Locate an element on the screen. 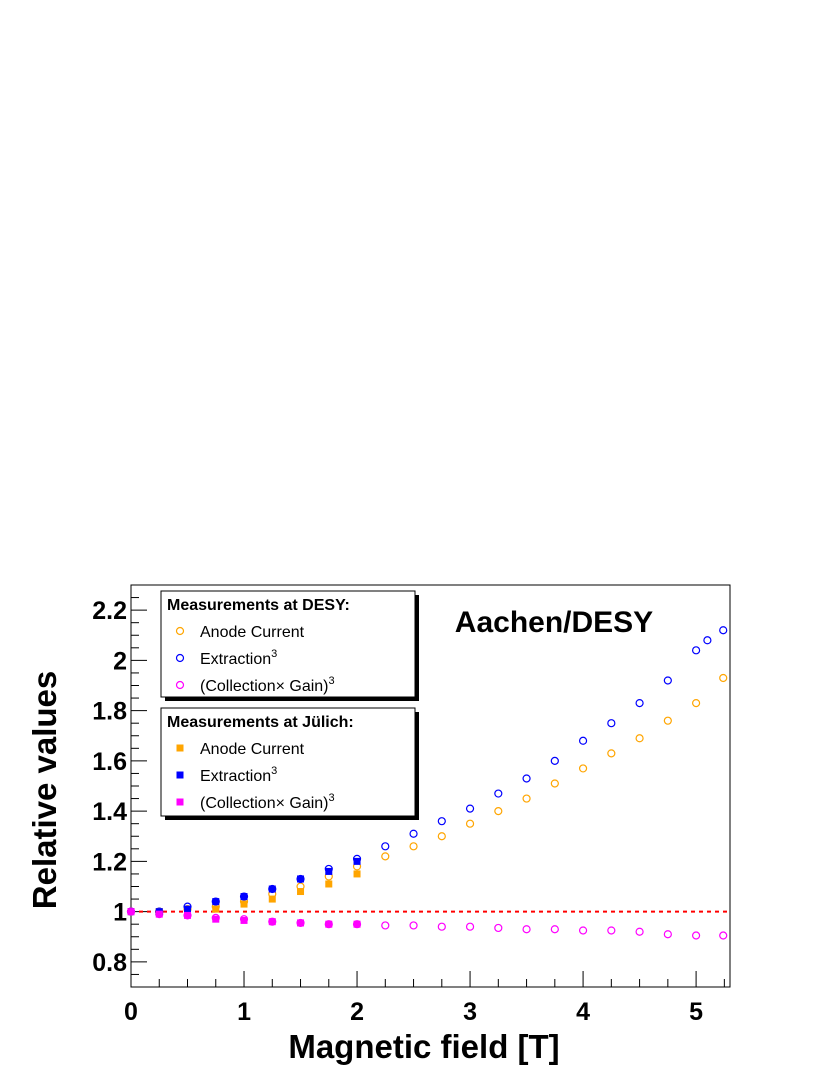  y-tick-label: 1 is located at coordinates (120, 913).